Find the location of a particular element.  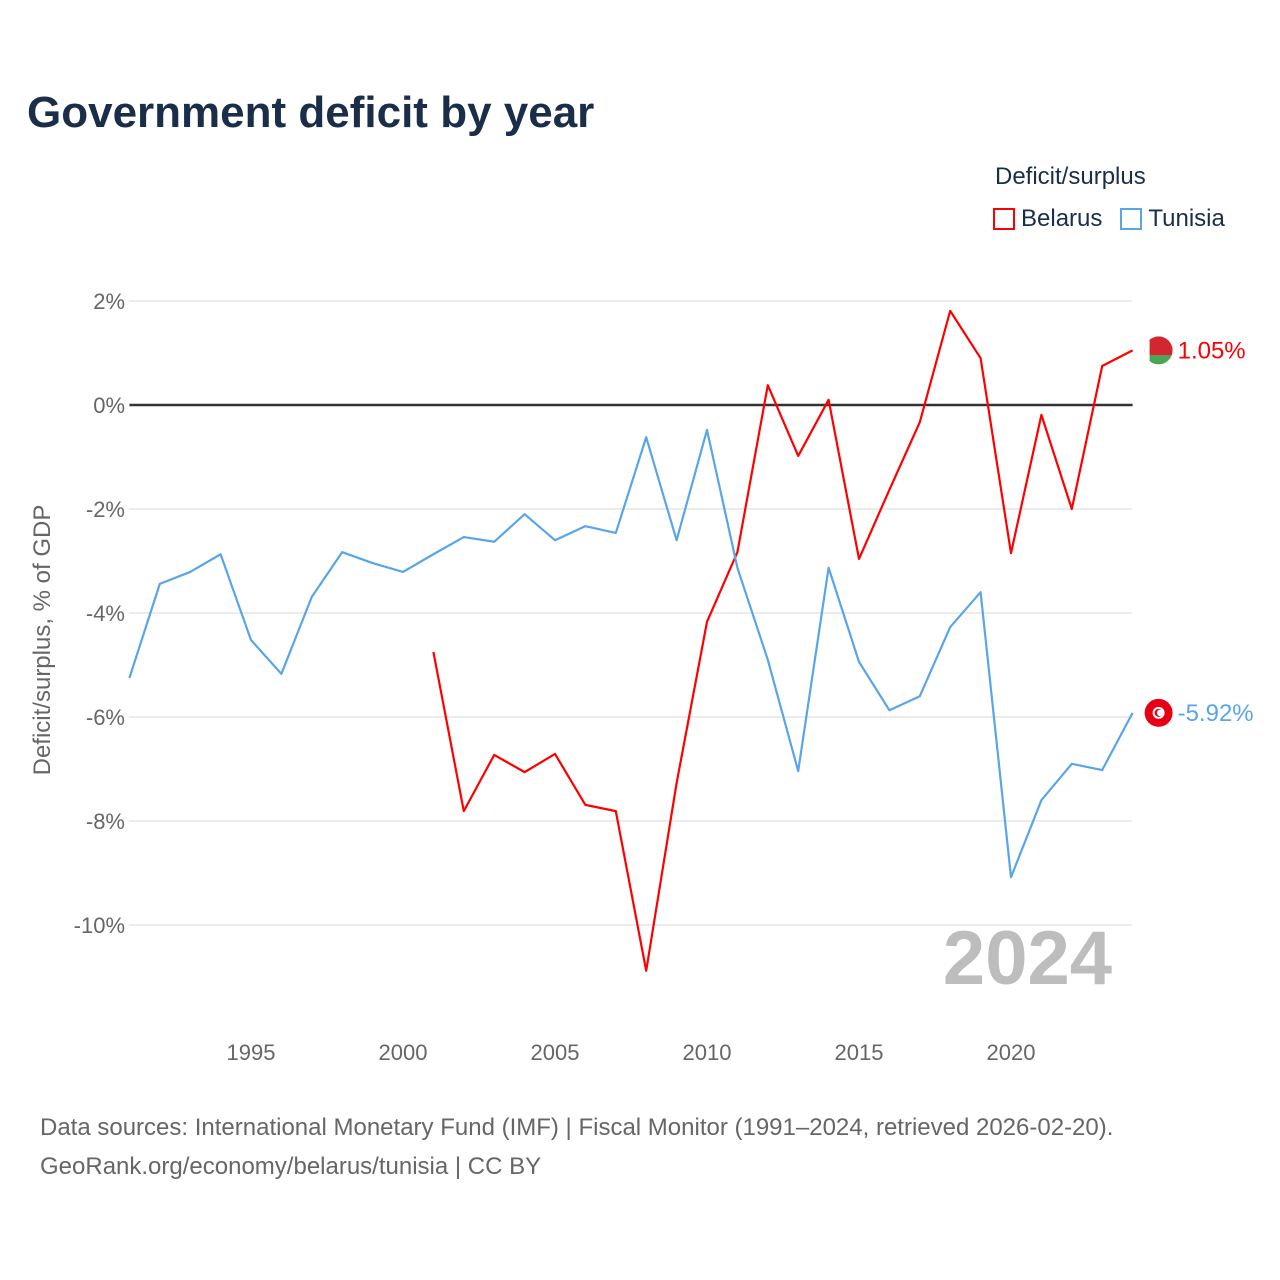

x-tick-label: 2015 is located at coordinates (859, 1052).